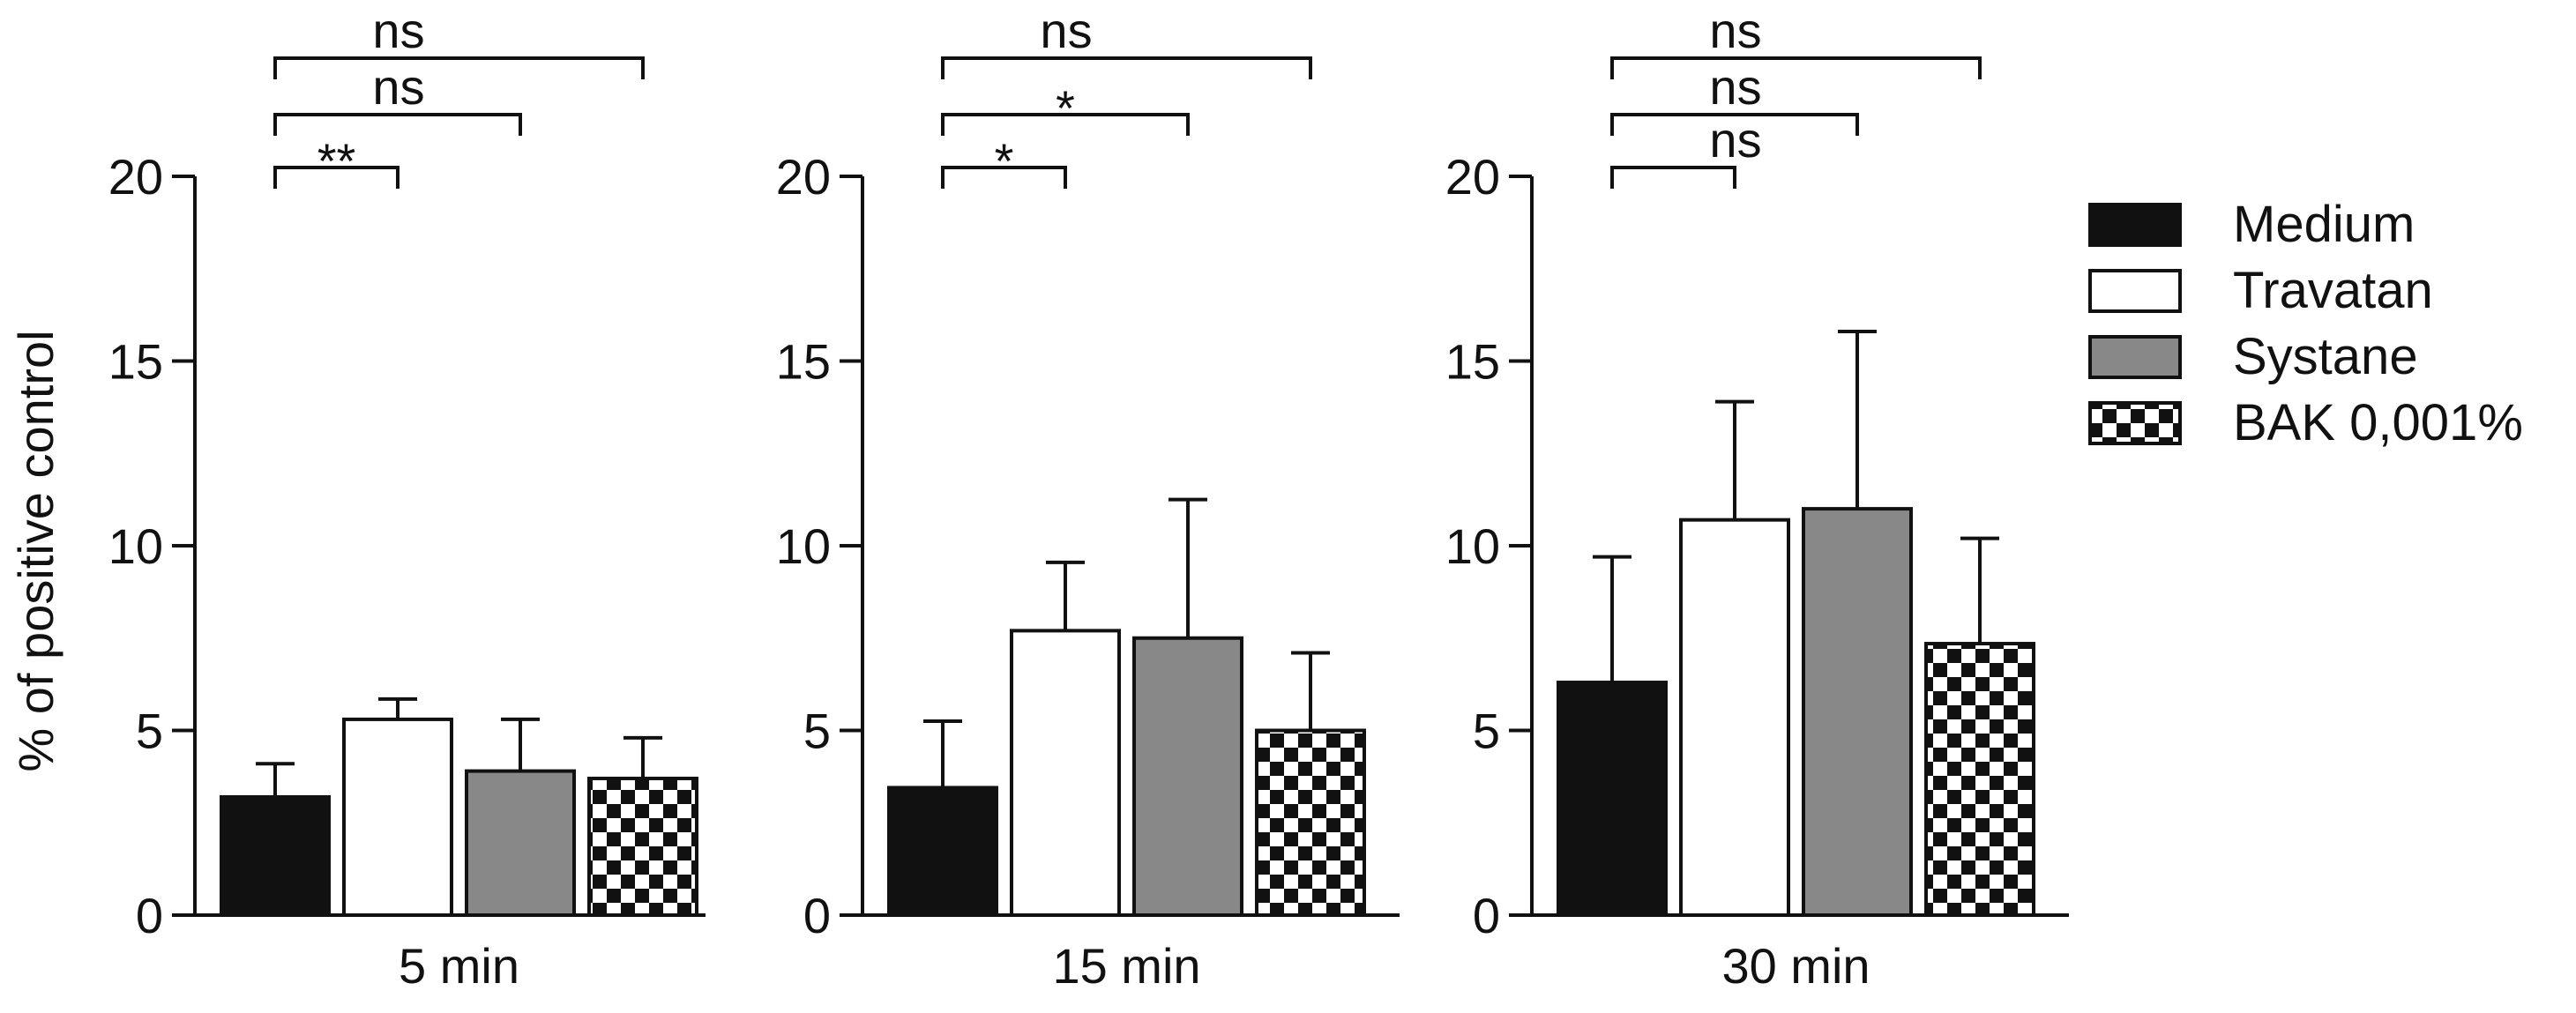 The width and height of the screenshot is (2576, 1013). I want to click on x-axis-label: 30 min, so click(1795, 966).